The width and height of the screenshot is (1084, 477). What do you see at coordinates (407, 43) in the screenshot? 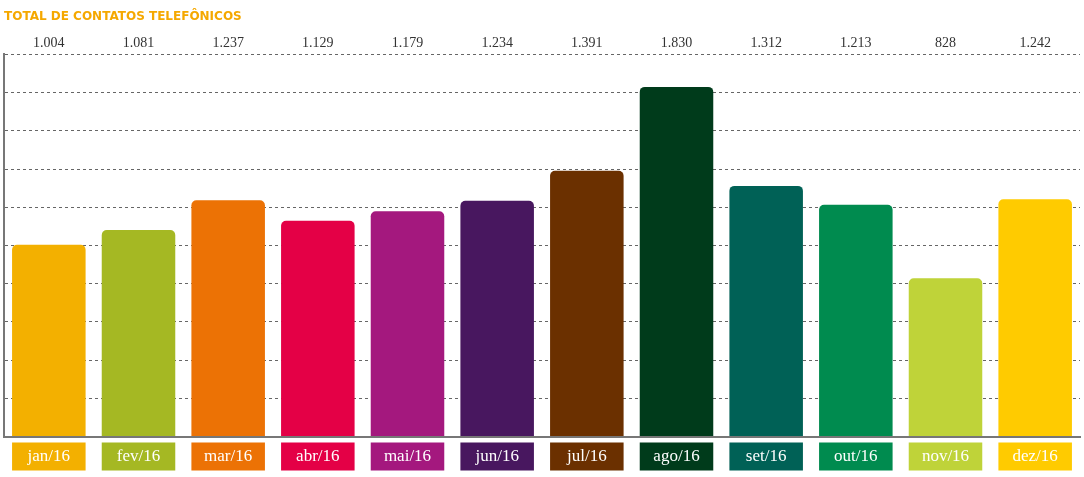
I see `data-label: 1.179` at bounding box center [407, 43].